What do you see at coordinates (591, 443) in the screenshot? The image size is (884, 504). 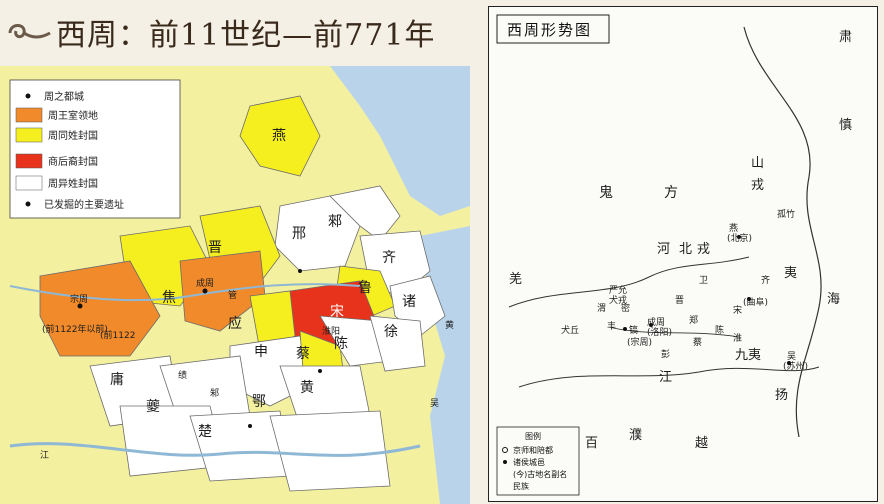 I see `r-label-bai: 百` at bounding box center [591, 443].